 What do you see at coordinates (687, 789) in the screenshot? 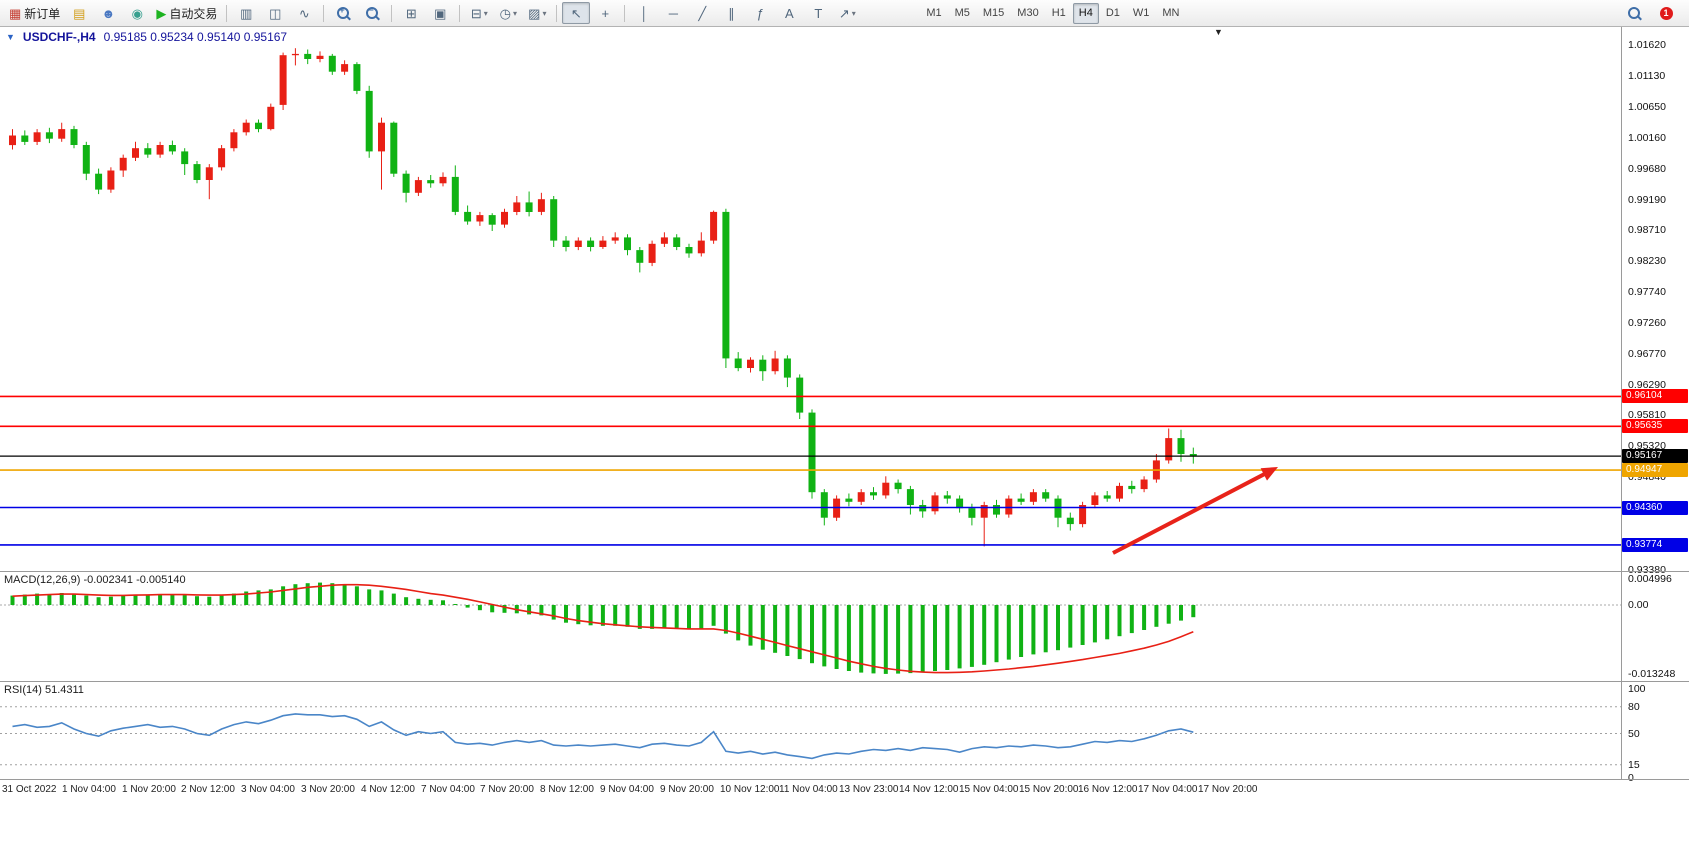
I see `time-axis-label: 9 Nov 20:00` at bounding box center [687, 789].